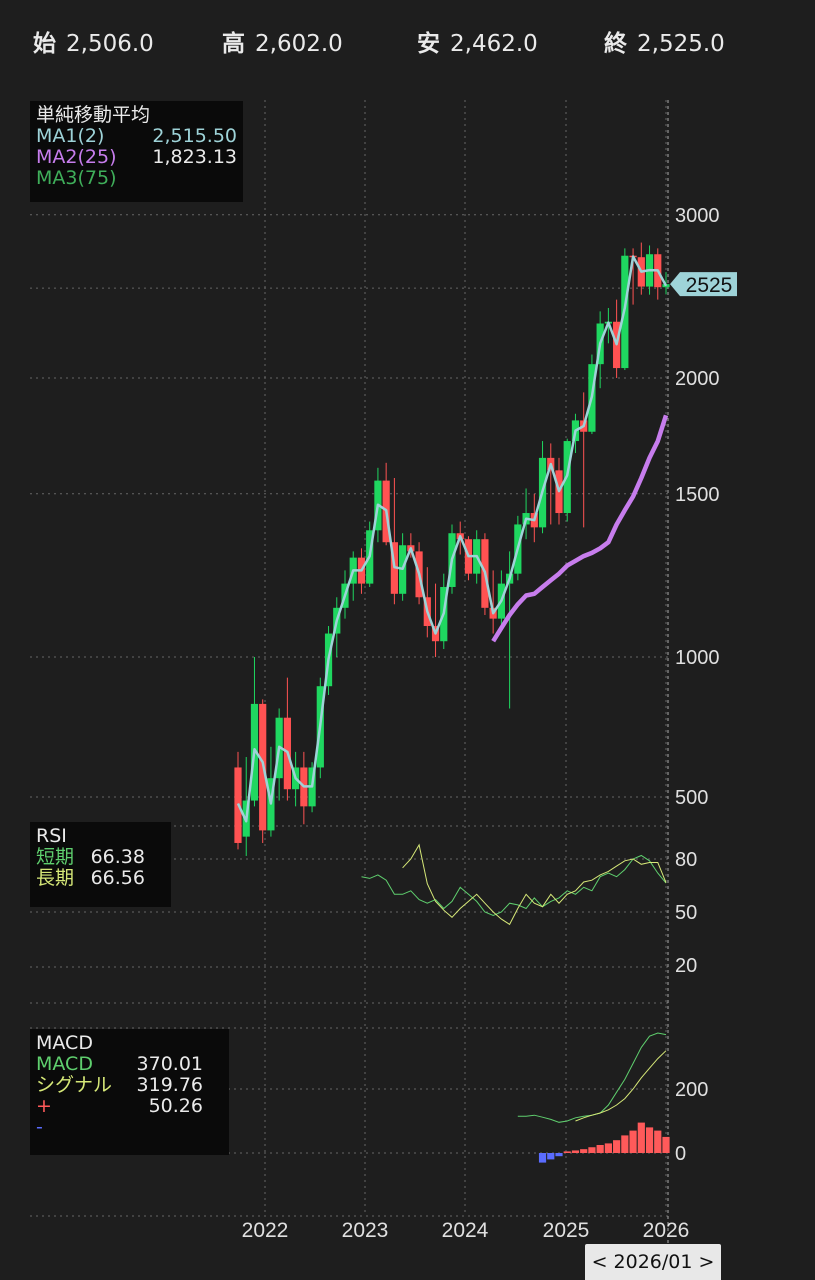  What do you see at coordinates (686, 860) in the screenshot?
I see `rsi-tick-label: 80` at bounding box center [686, 860].